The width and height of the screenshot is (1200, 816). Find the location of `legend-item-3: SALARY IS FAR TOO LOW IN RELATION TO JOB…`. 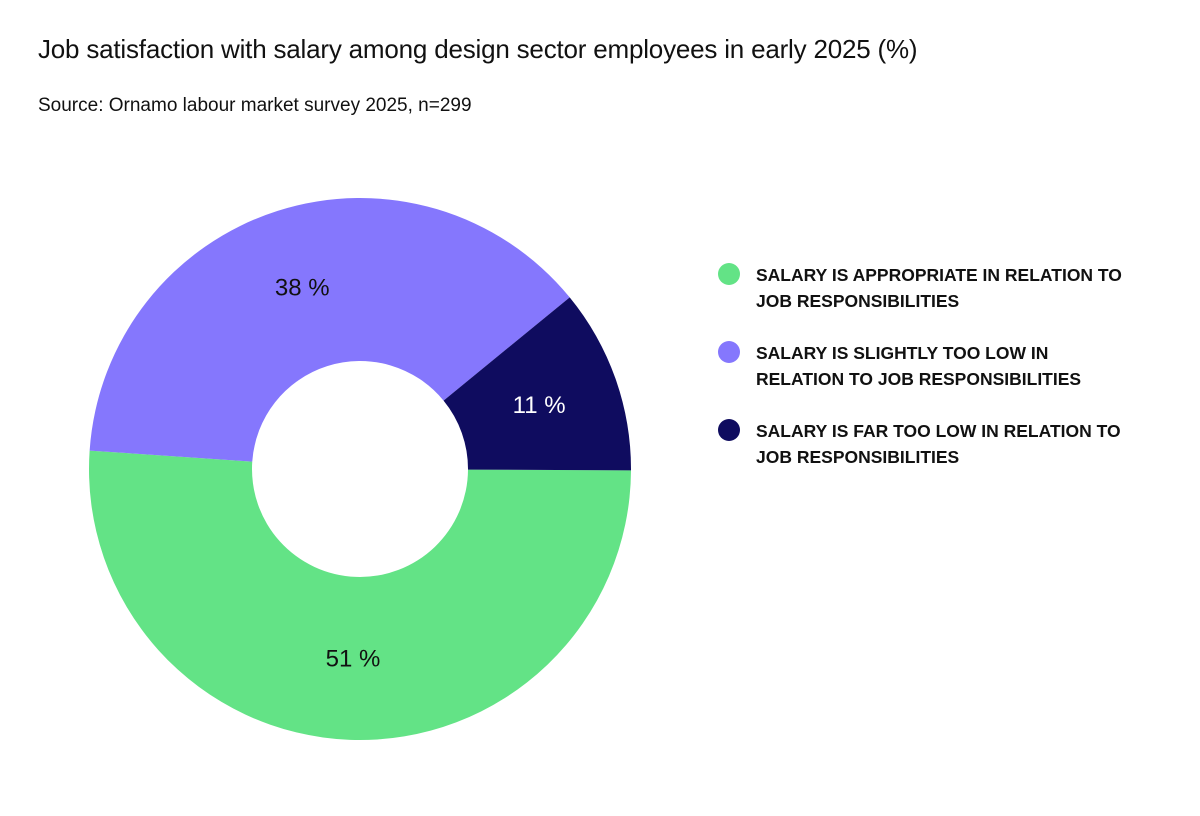

legend-item-3: SALARY IS FAR TOO LOW IN RELATION TO JOB… is located at coordinates (928, 444).